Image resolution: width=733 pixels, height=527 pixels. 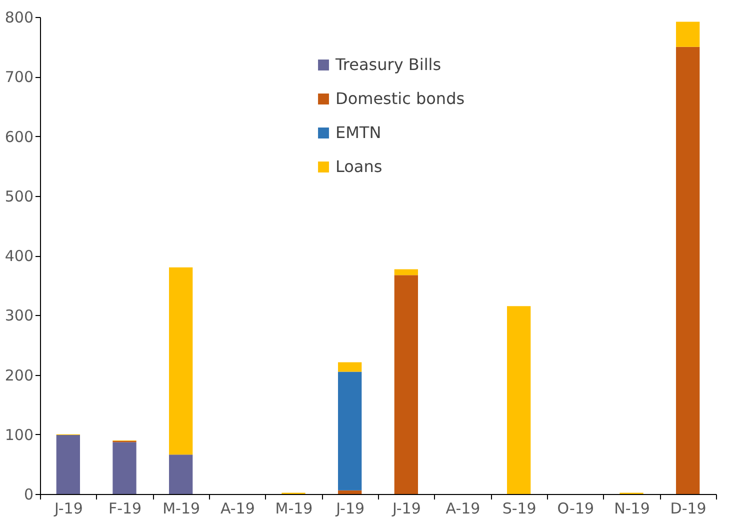 I want to click on legend-label: Loans, so click(x=359, y=166).